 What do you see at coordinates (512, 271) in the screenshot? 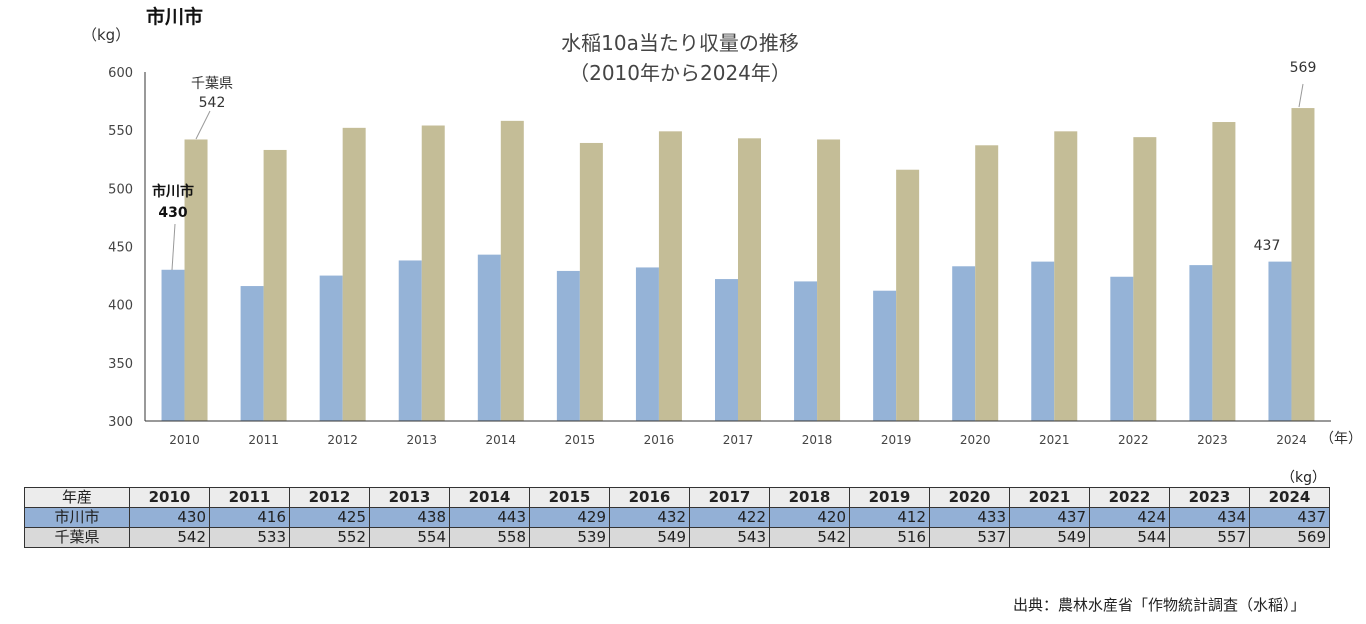
I see `bar-pref-2014` at bounding box center [512, 271].